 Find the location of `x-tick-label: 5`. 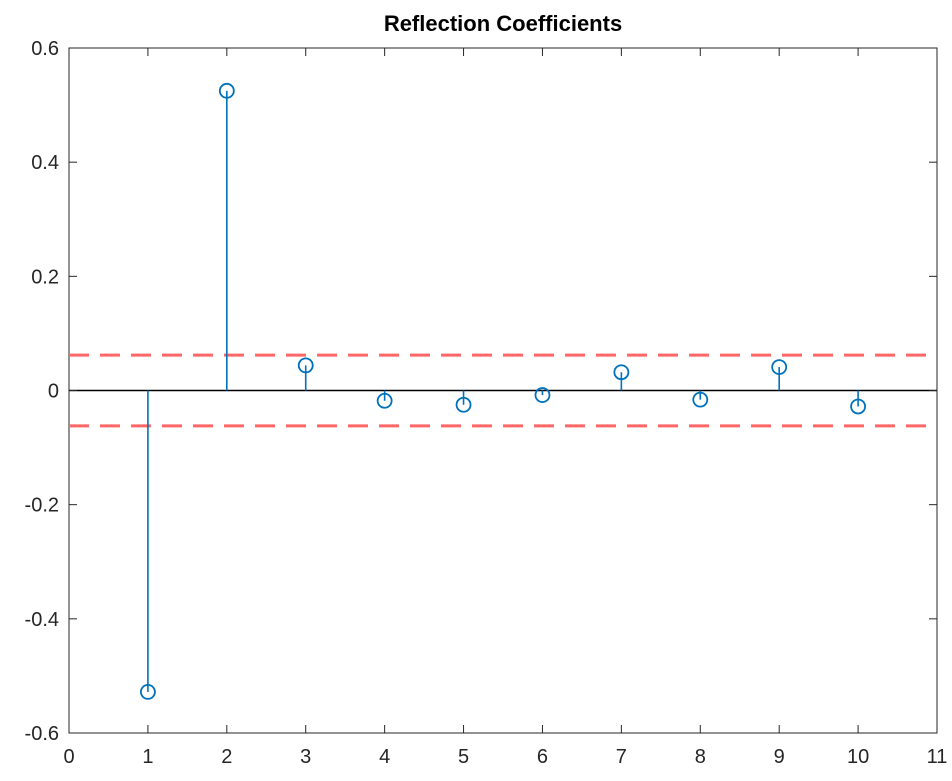

x-tick-label: 5 is located at coordinates (463, 757).